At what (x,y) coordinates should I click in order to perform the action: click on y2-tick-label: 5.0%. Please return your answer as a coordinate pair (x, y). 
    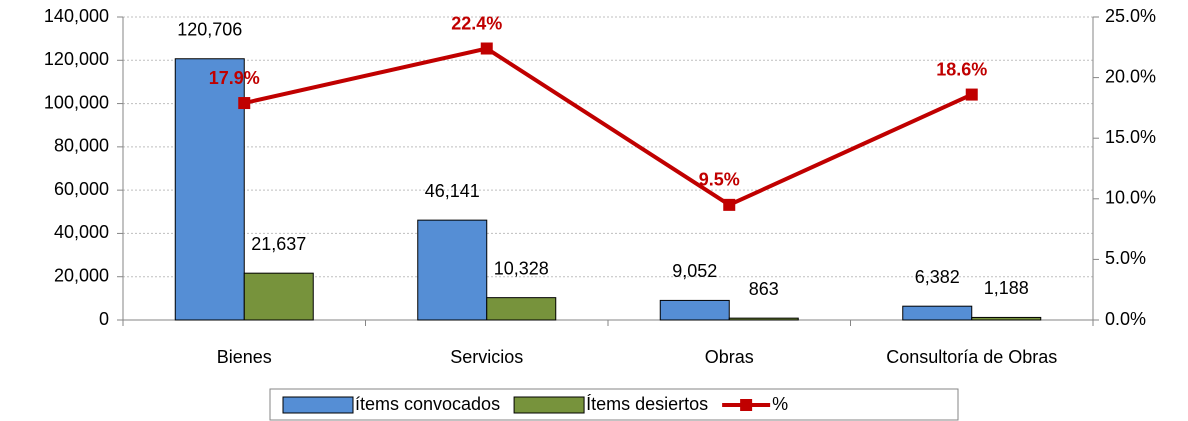
    Looking at the image, I should click on (1125, 258).